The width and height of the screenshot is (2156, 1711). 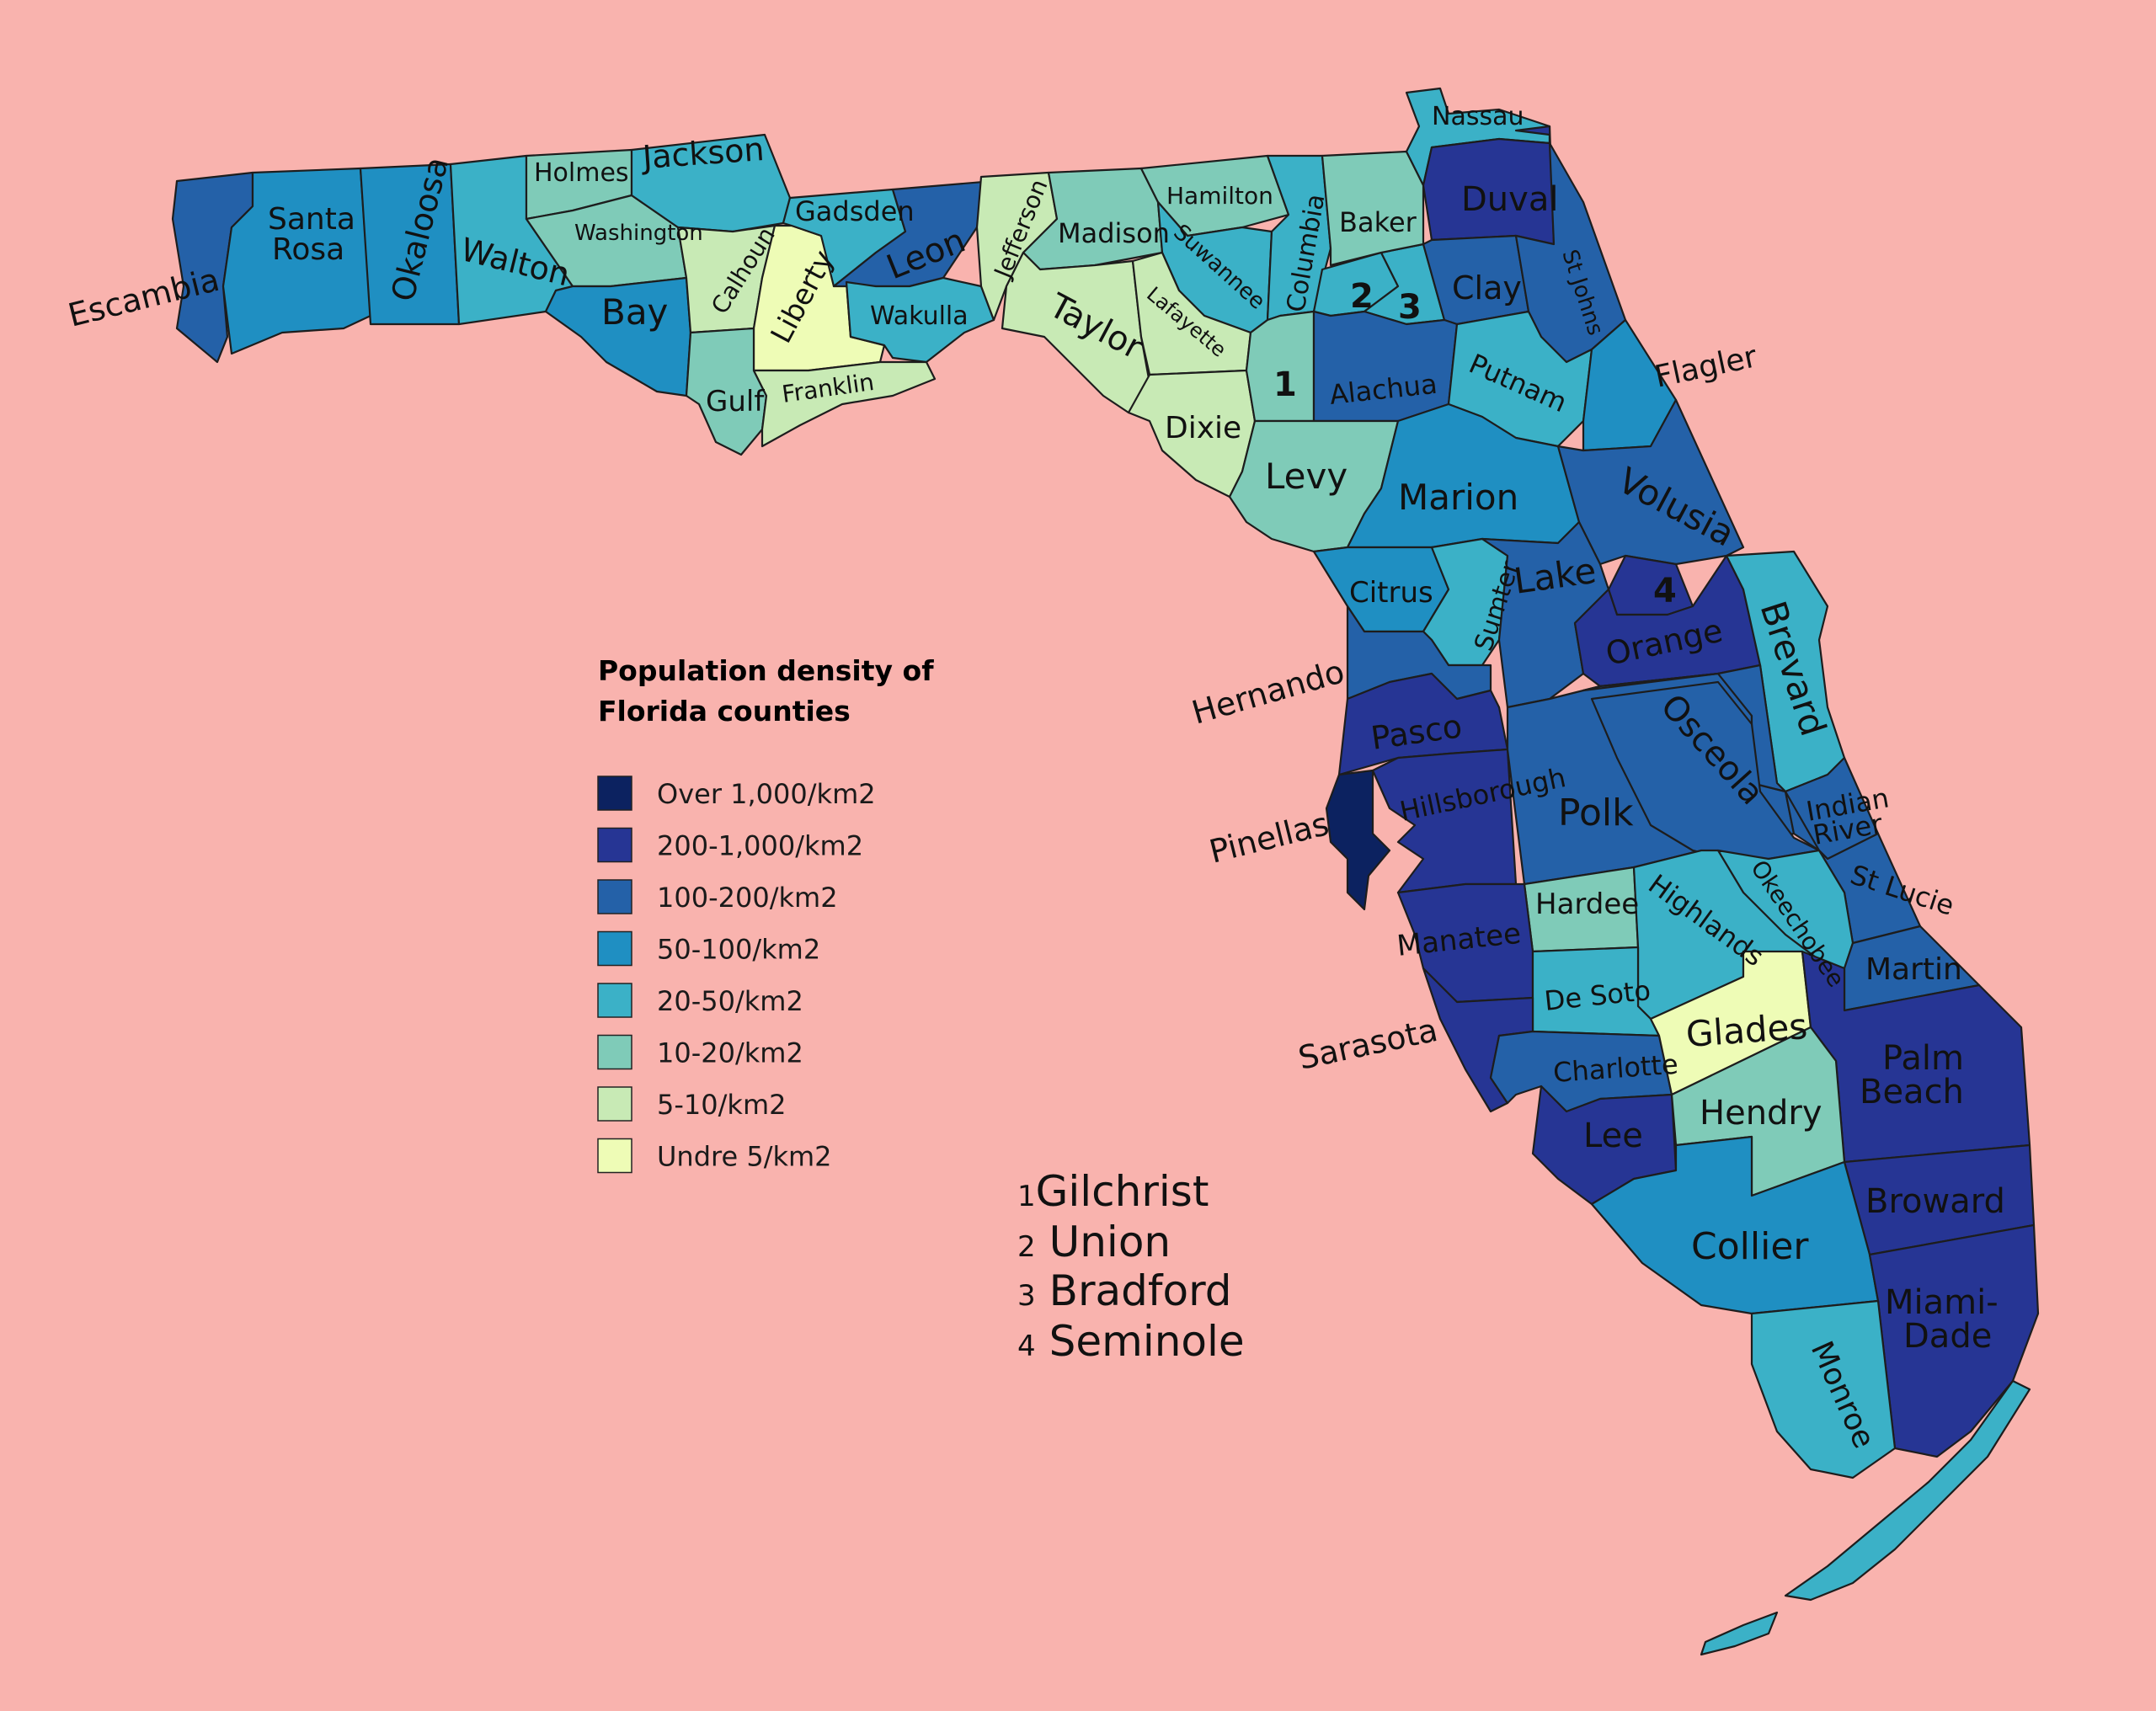 I want to click on label-madison: Madison, so click(x=1114, y=233).